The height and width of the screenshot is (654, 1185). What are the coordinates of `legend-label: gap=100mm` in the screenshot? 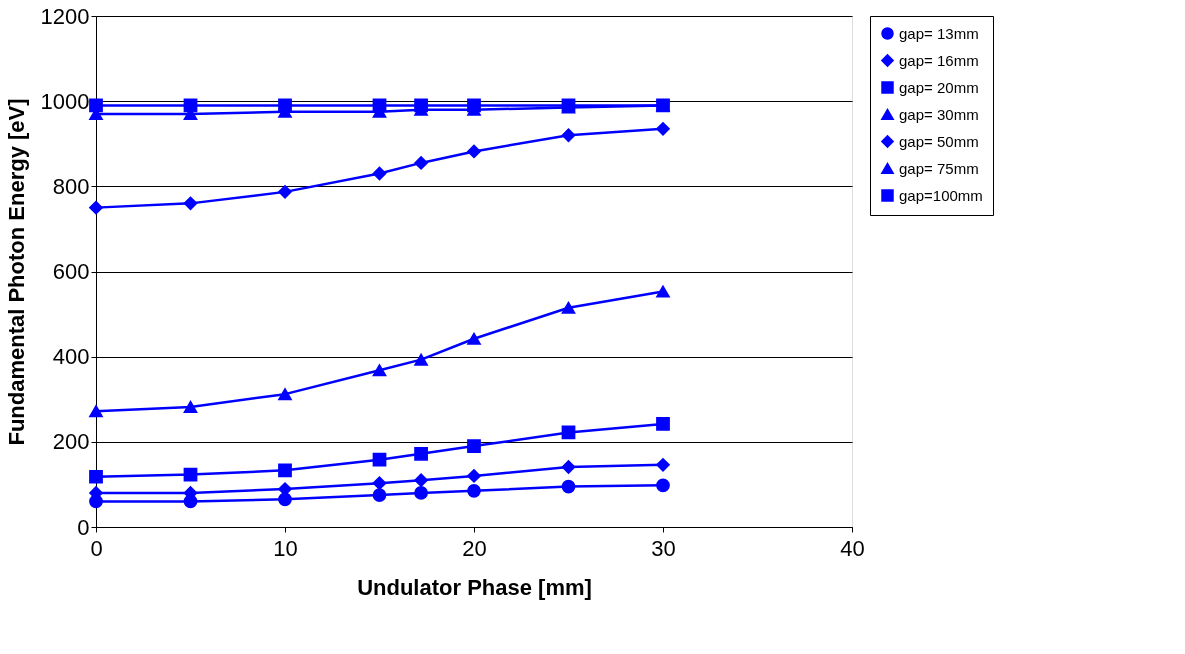 It's located at (941, 195).